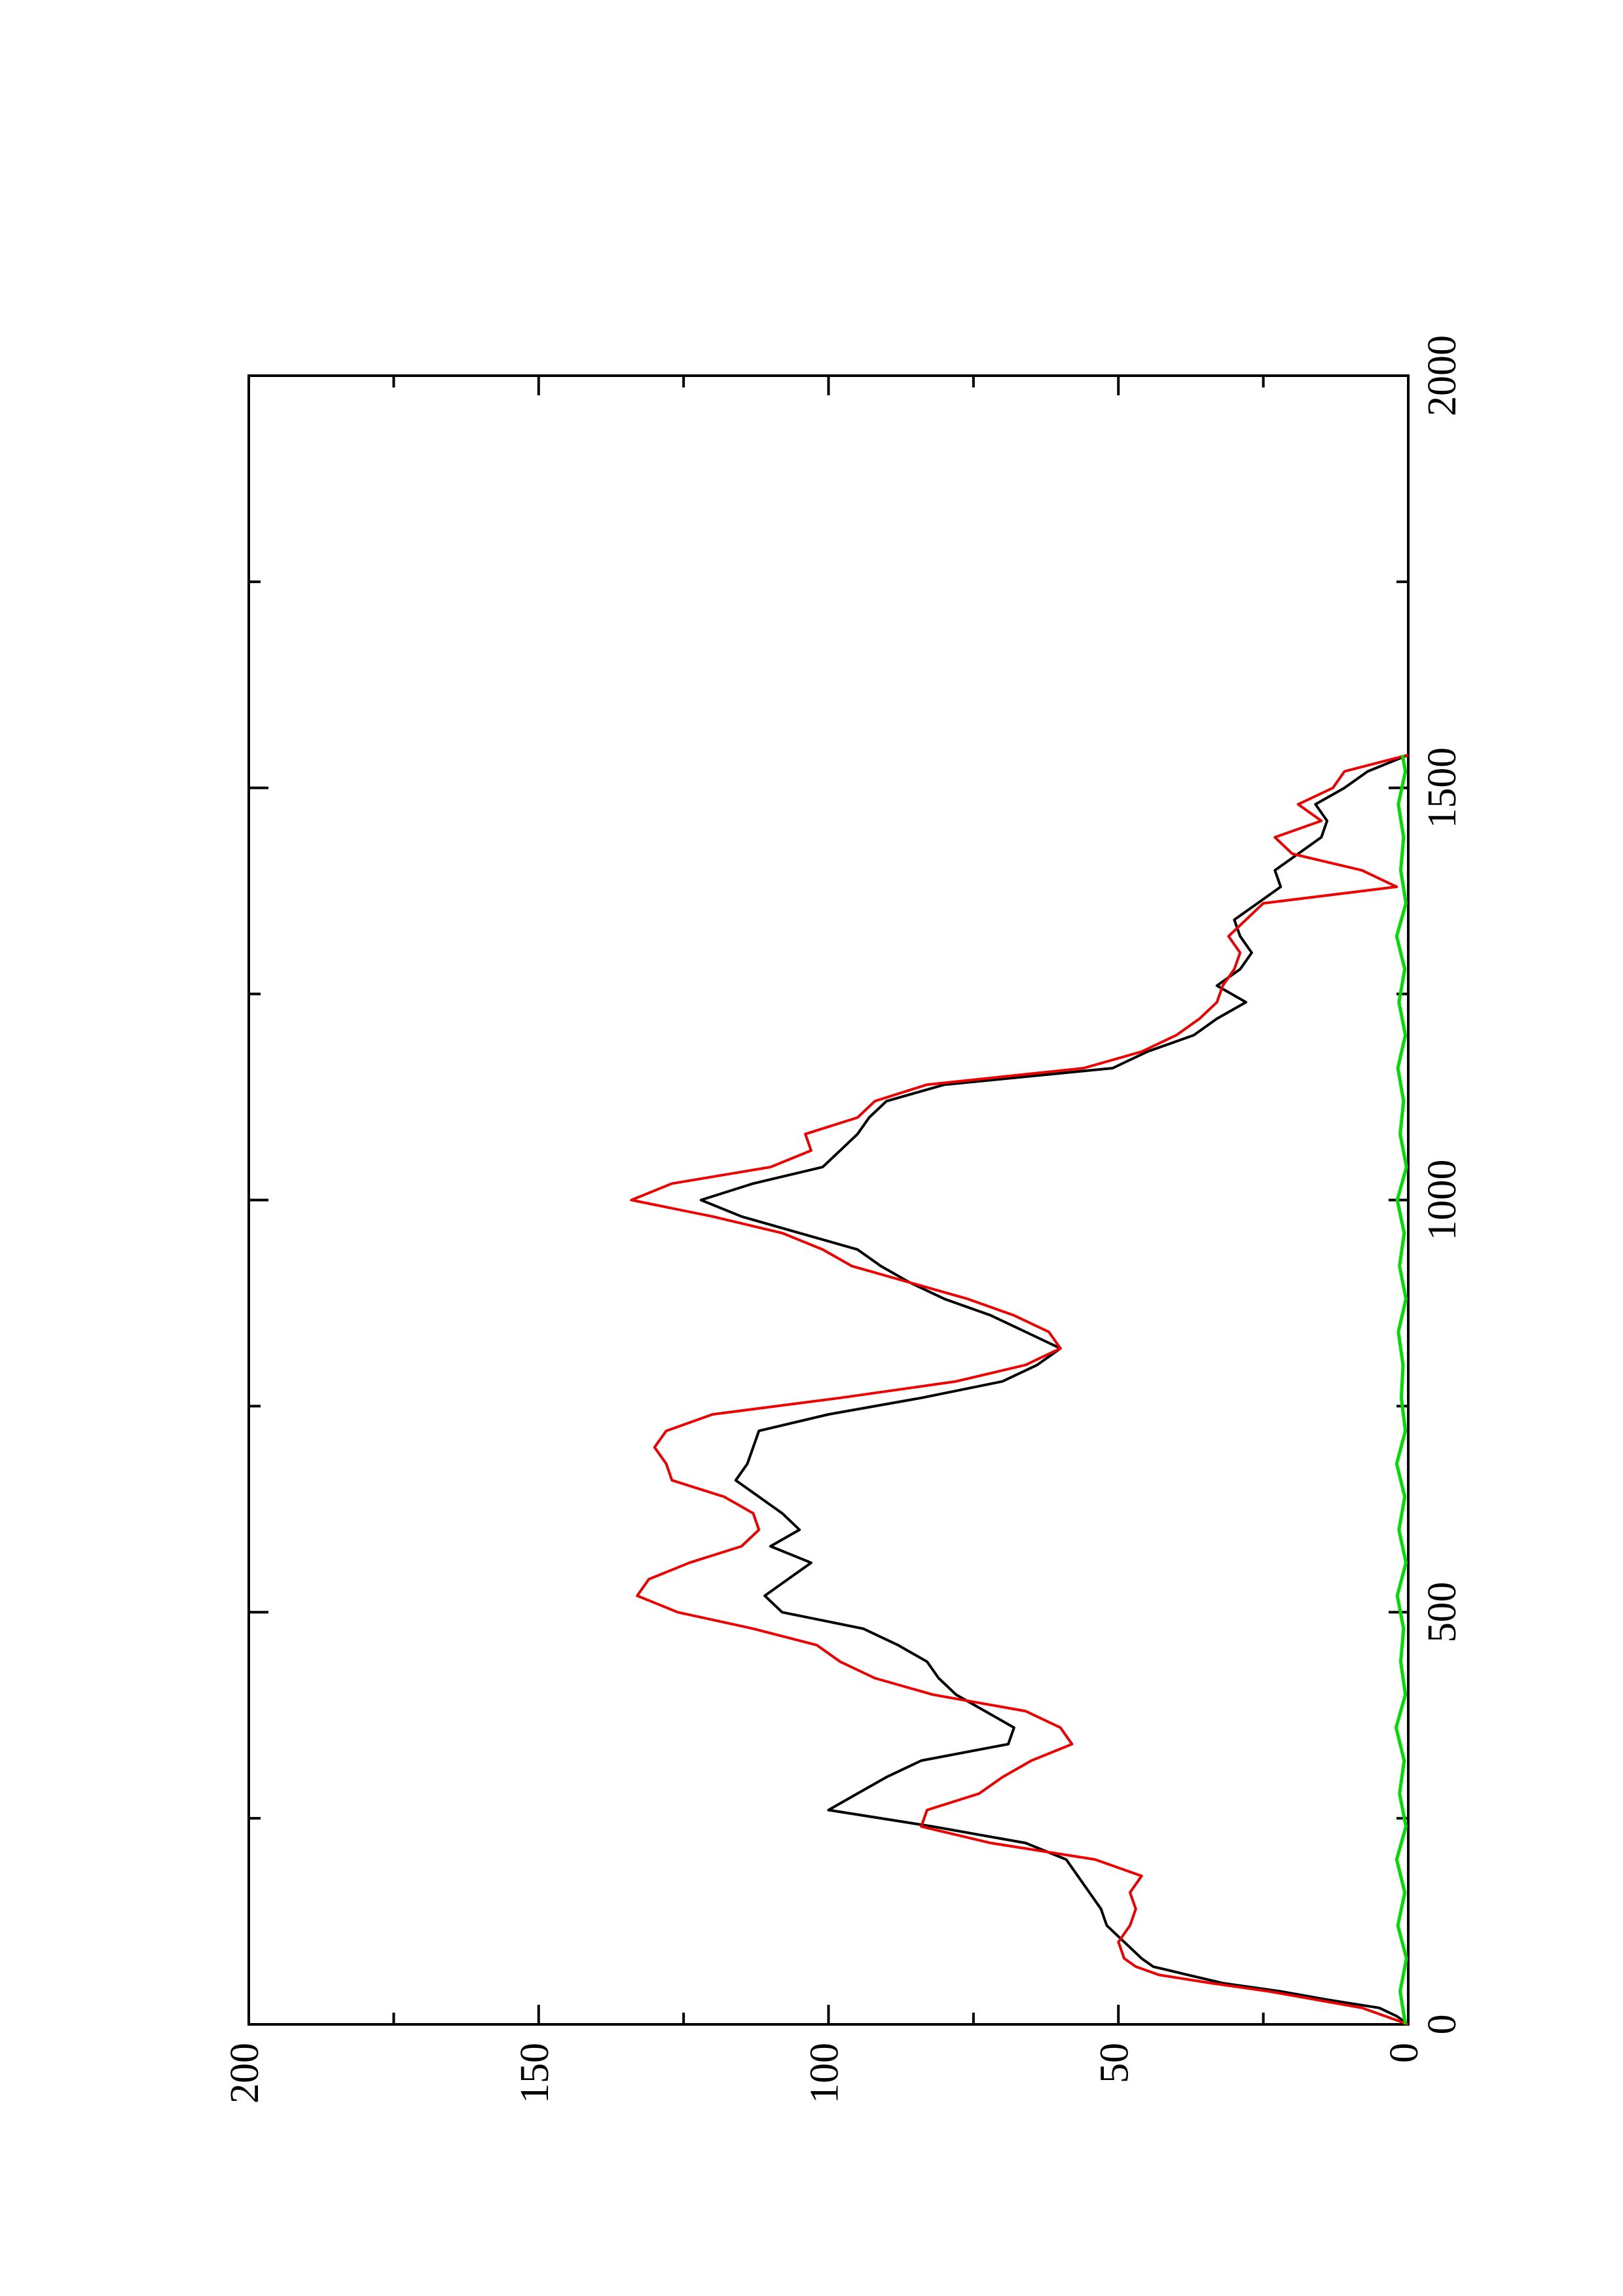 This screenshot has width=1623, height=2296. What do you see at coordinates (1442, 376) in the screenshot?
I see `x-tick-label: 2000` at bounding box center [1442, 376].